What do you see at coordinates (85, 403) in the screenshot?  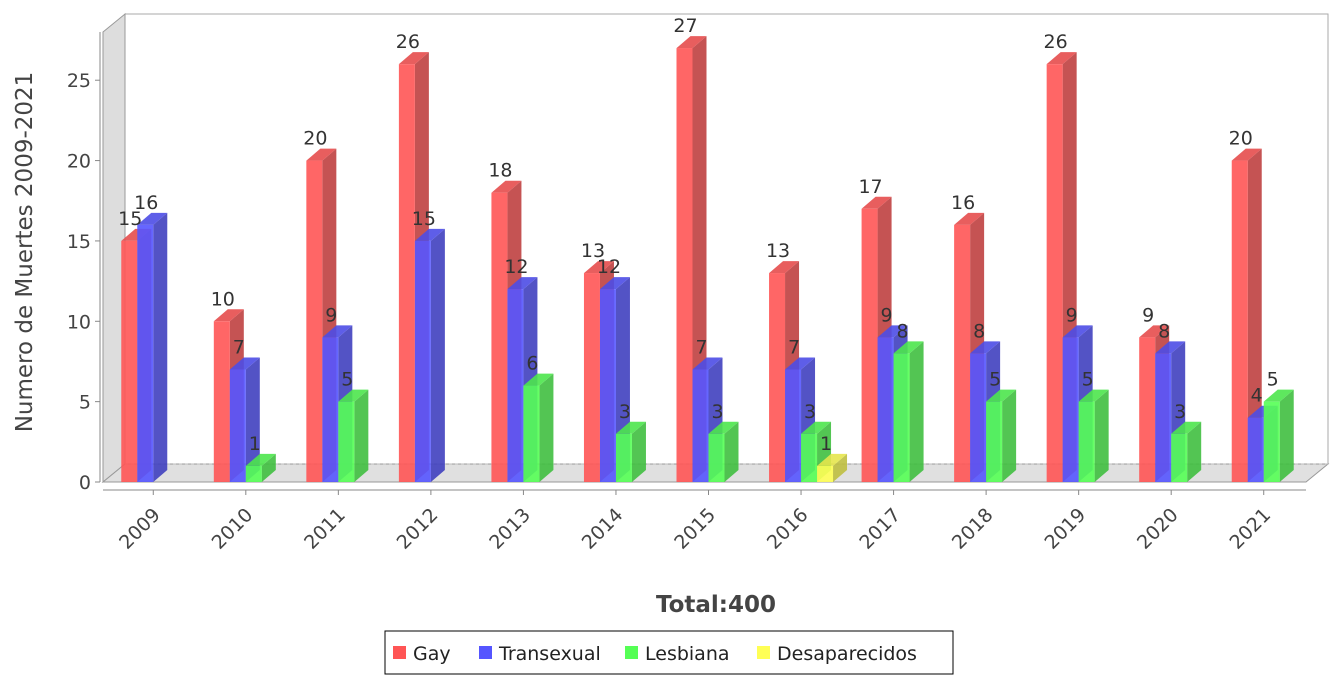 I see `y-tick-5: 5` at bounding box center [85, 403].